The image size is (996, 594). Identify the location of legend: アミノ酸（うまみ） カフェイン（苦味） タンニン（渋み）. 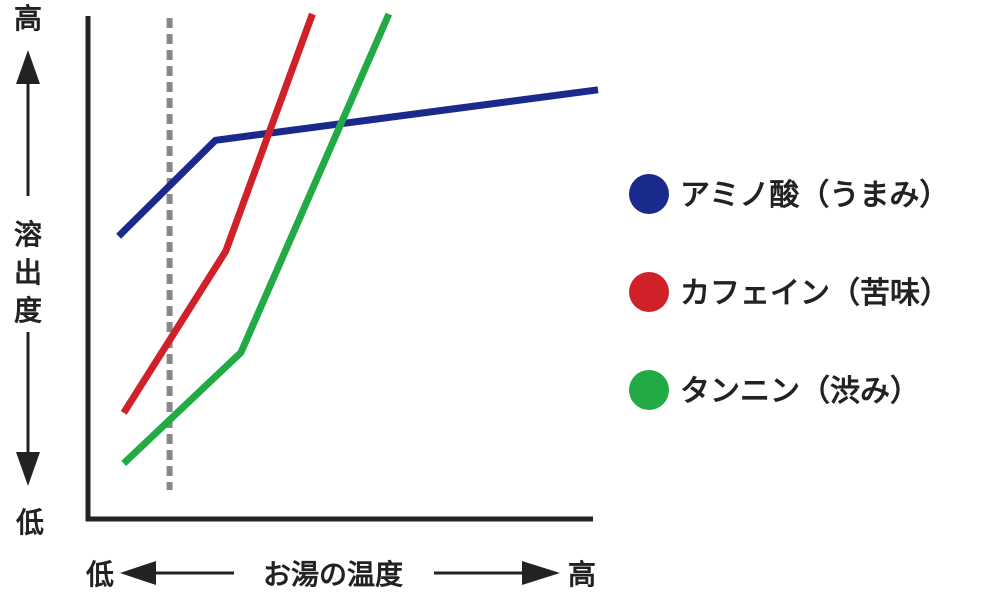
(789, 292).